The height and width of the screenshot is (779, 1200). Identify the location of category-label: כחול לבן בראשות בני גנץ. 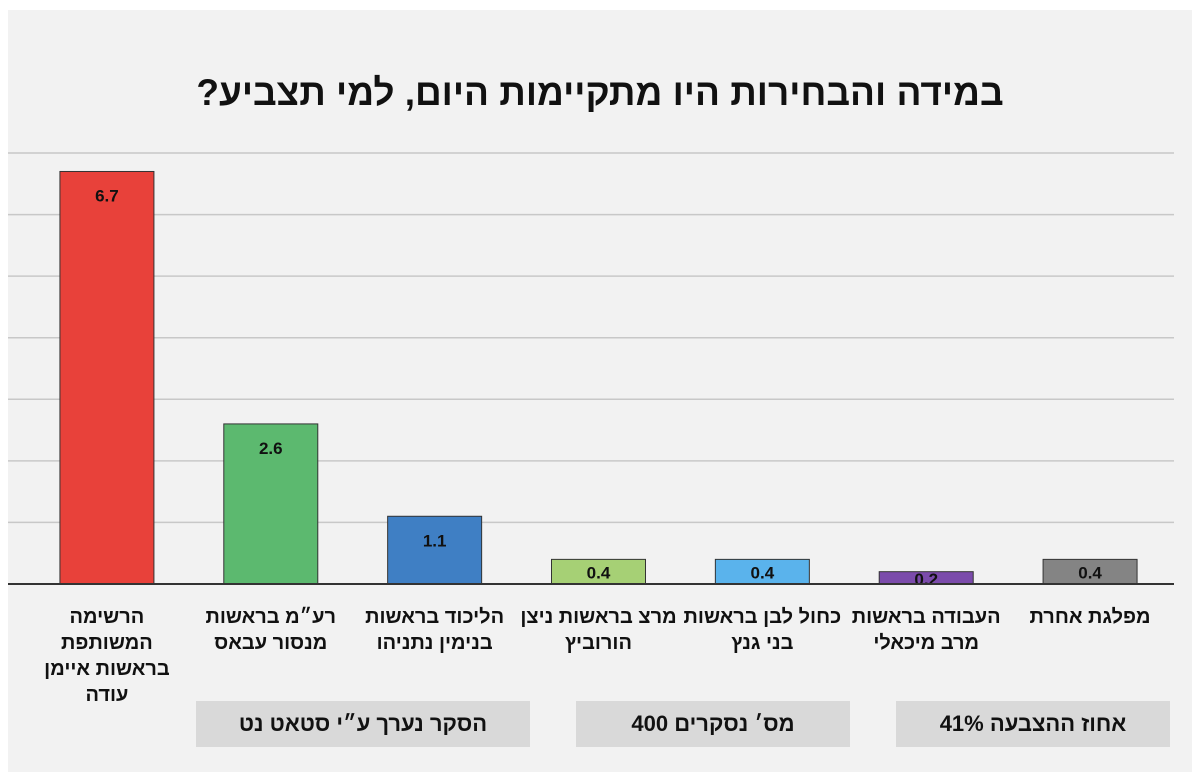
(762, 630).